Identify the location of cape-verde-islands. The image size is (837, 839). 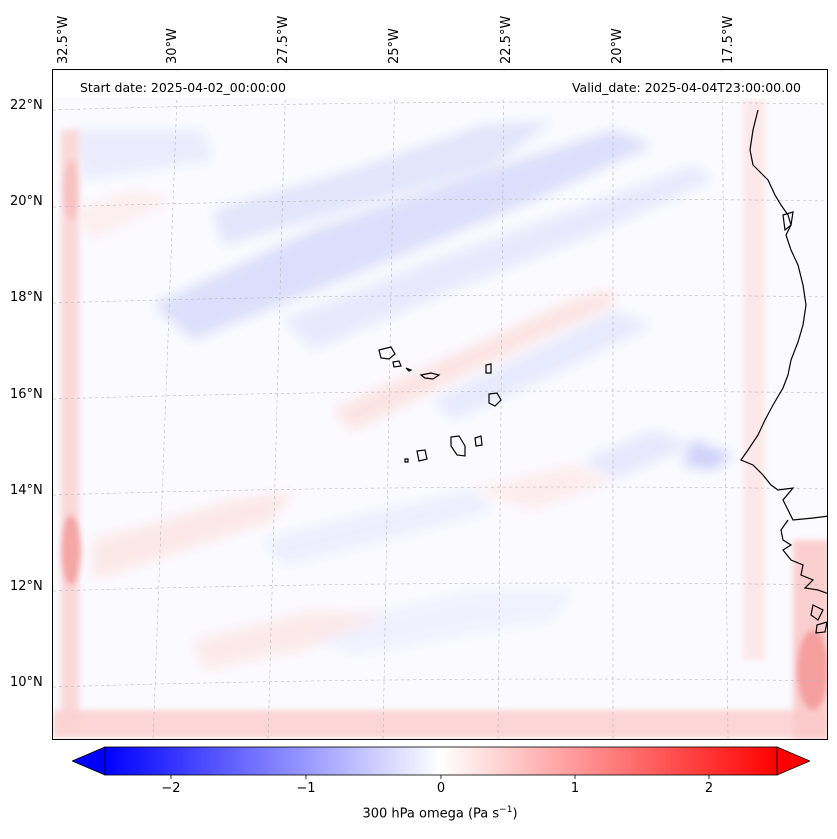
(440, 404).